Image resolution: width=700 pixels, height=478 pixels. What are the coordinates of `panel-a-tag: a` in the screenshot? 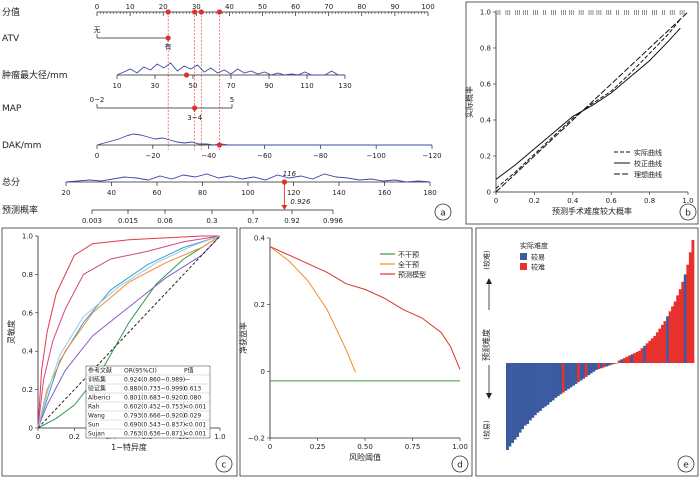 It's located at (443, 212).